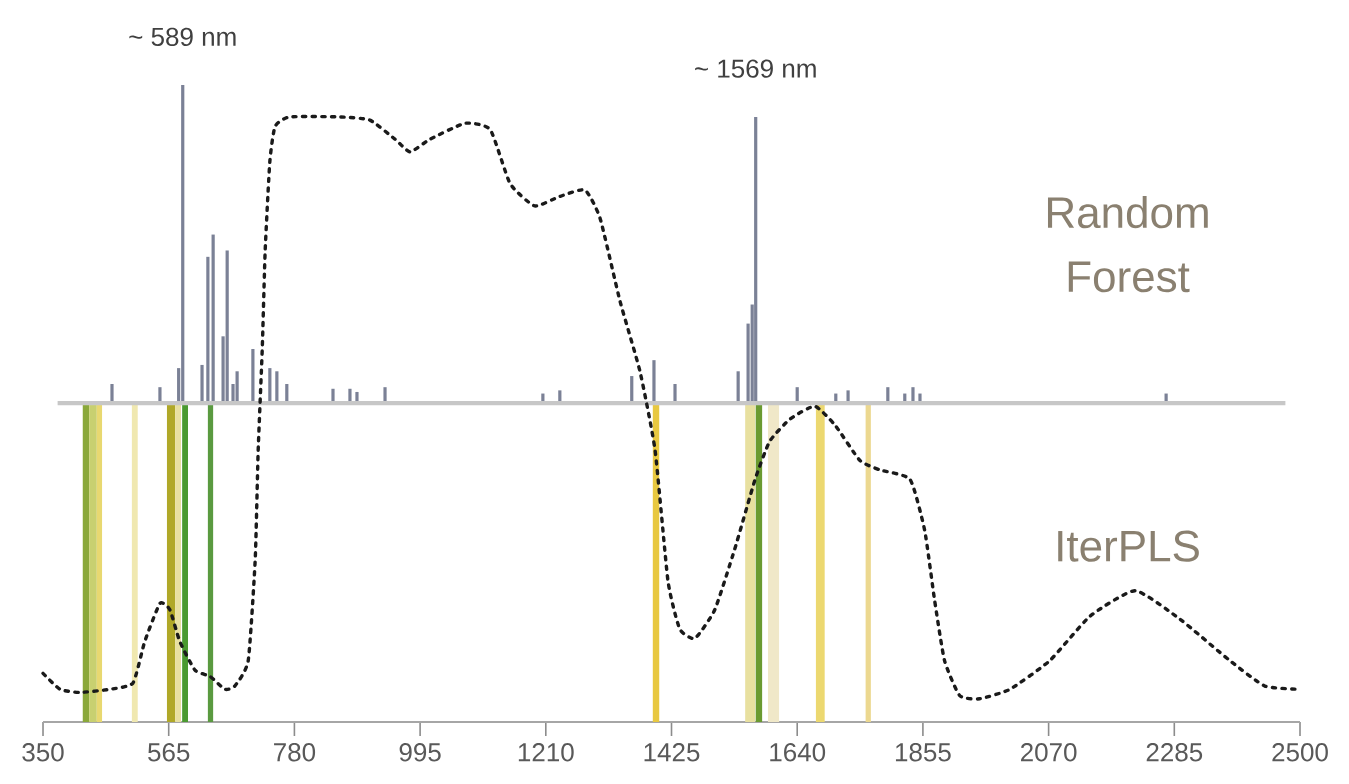 Image resolution: width=1349 pixels, height=784 pixels. What do you see at coordinates (295, 752) in the screenshot?
I see `x-tick-label: 780` at bounding box center [295, 752].